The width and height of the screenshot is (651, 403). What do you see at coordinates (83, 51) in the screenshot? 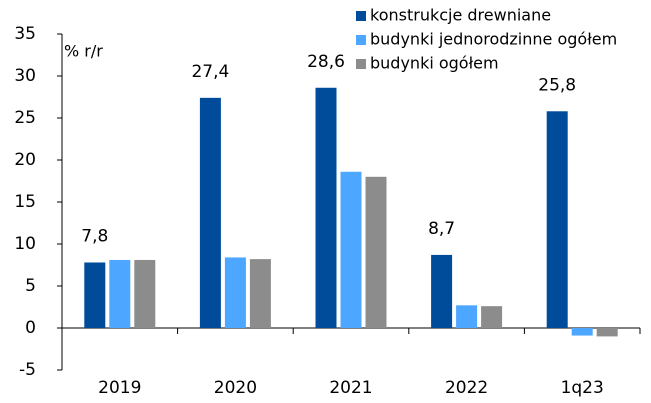
I see `y-axis-label: % r/r` at bounding box center [83, 51].